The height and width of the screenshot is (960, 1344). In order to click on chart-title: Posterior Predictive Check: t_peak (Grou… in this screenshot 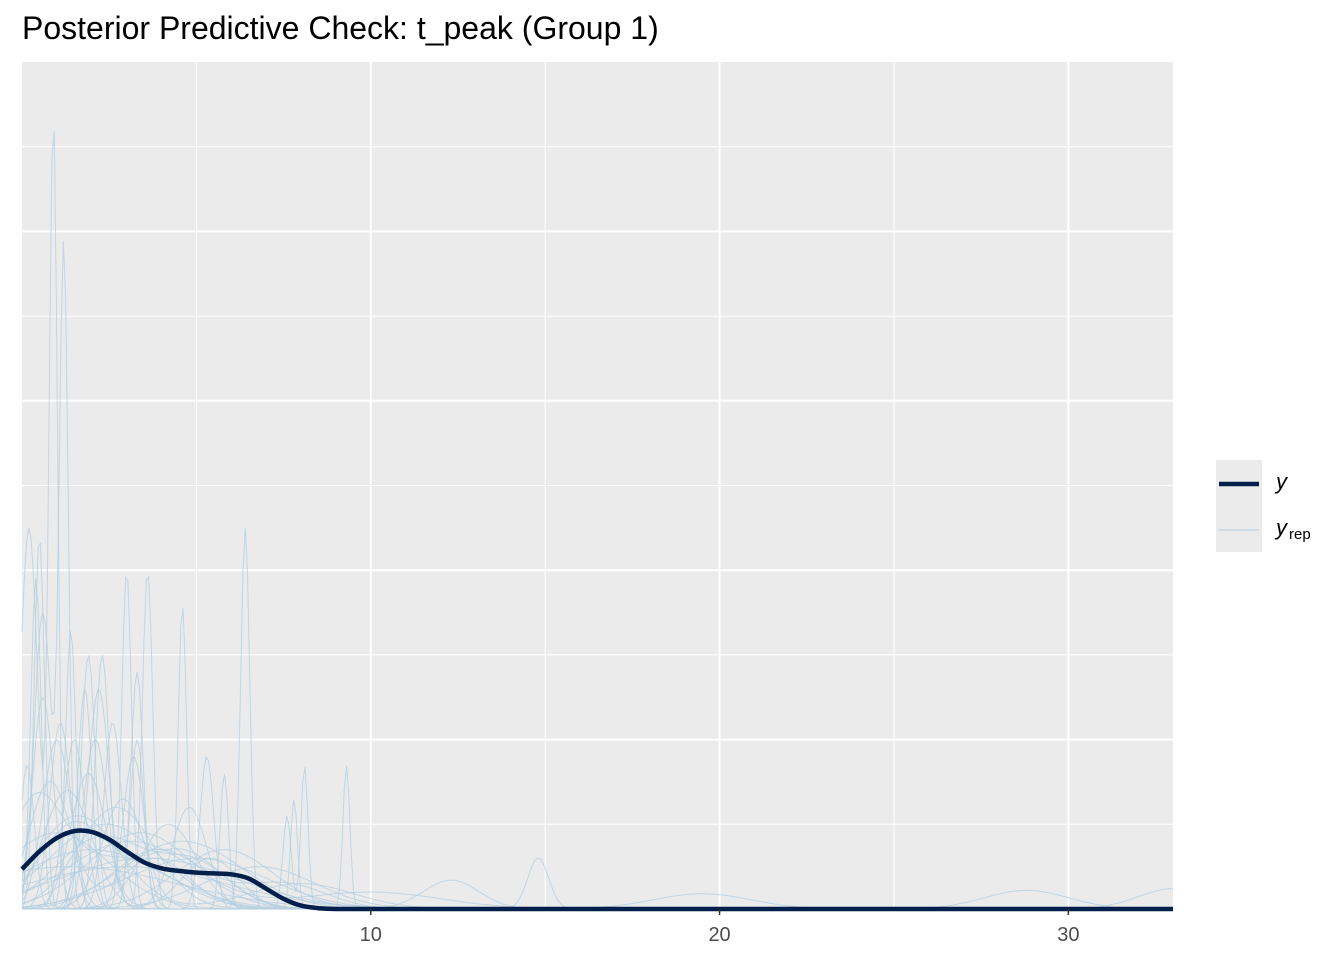, I will do `click(340, 28)`.